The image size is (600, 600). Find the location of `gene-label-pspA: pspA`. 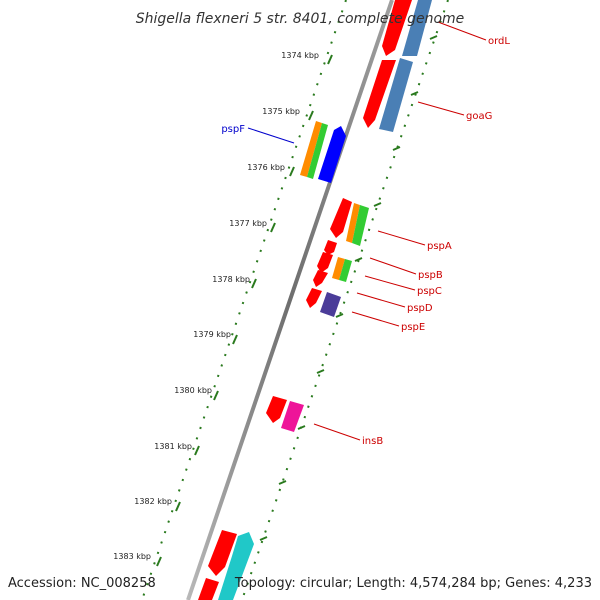

gene-label-pspA: pspA is located at coordinates (439, 246).